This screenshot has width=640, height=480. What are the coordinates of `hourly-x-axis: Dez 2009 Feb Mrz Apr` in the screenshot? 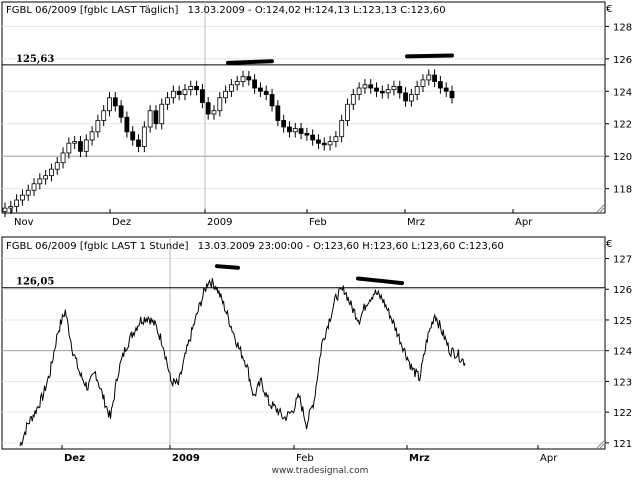 It's located at (309, 454).